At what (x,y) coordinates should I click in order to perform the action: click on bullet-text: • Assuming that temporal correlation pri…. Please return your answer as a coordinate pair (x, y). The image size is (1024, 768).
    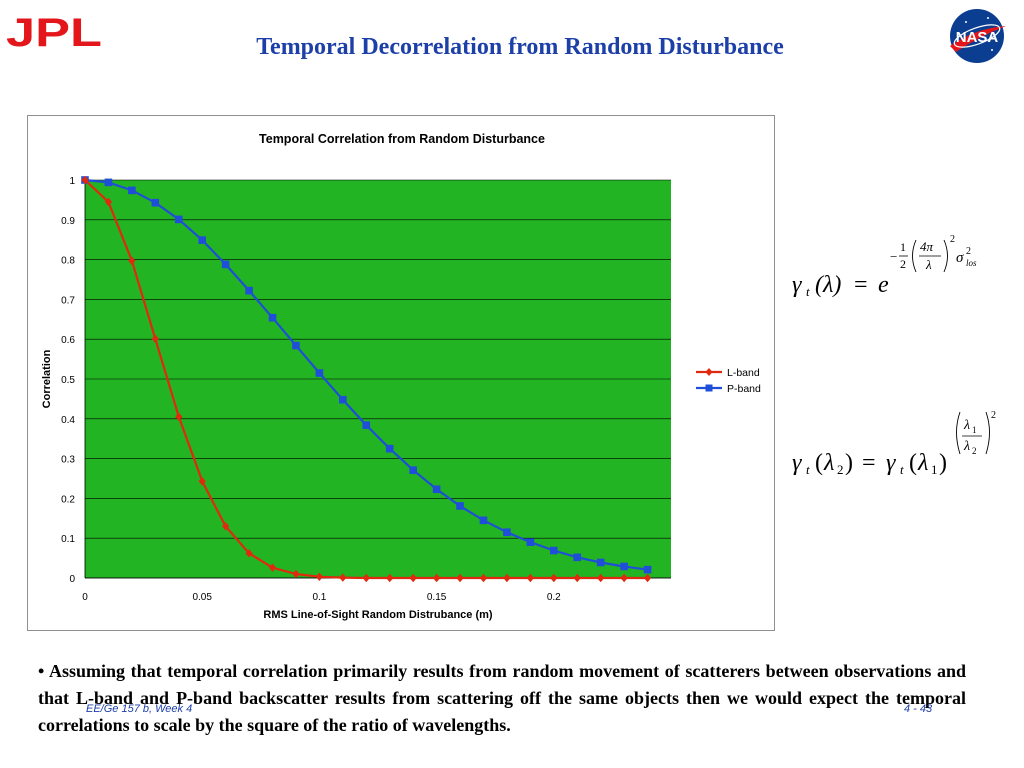
    Looking at the image, I should click on (502, 698).